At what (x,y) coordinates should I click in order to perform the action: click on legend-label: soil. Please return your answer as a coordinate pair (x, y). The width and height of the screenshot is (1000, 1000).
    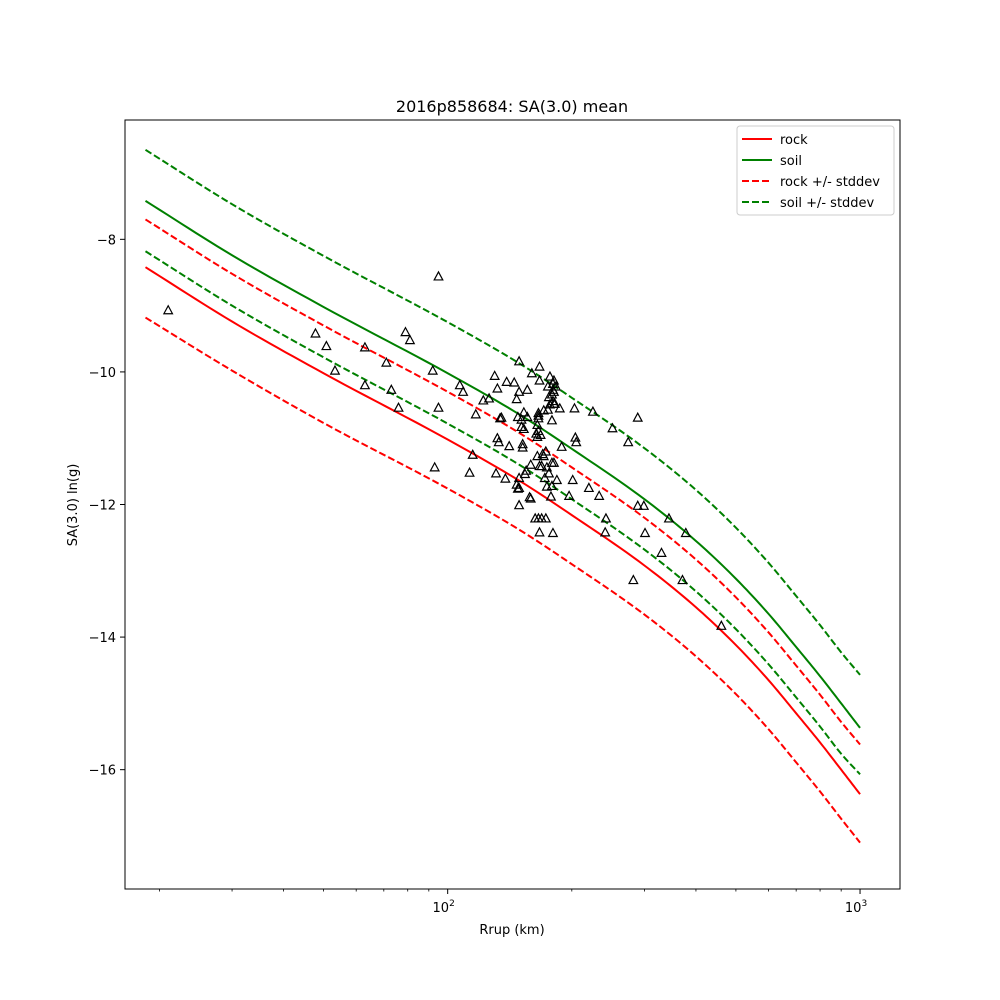
    Looking at the image, I should click on (791, 161).